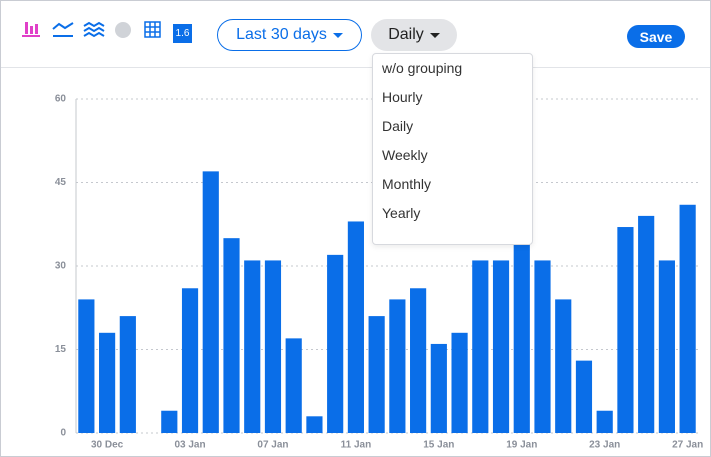 The width and height of the screenshot is (711, 457). I want to click on menu-item: Hourly, so click(402, 97).